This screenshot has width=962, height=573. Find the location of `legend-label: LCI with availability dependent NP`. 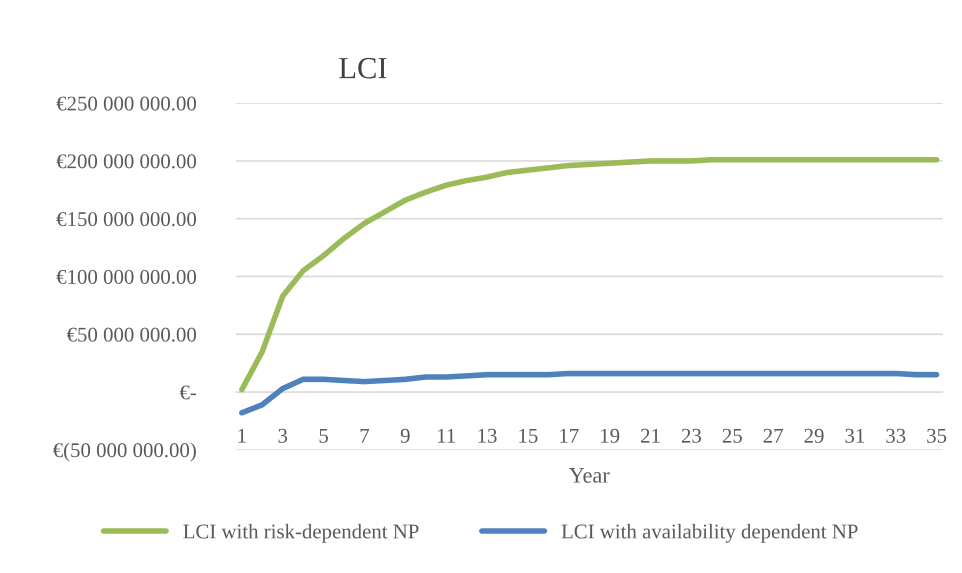

legend-label: LCI with availability dependent NP is located at coordinates (710, 533).